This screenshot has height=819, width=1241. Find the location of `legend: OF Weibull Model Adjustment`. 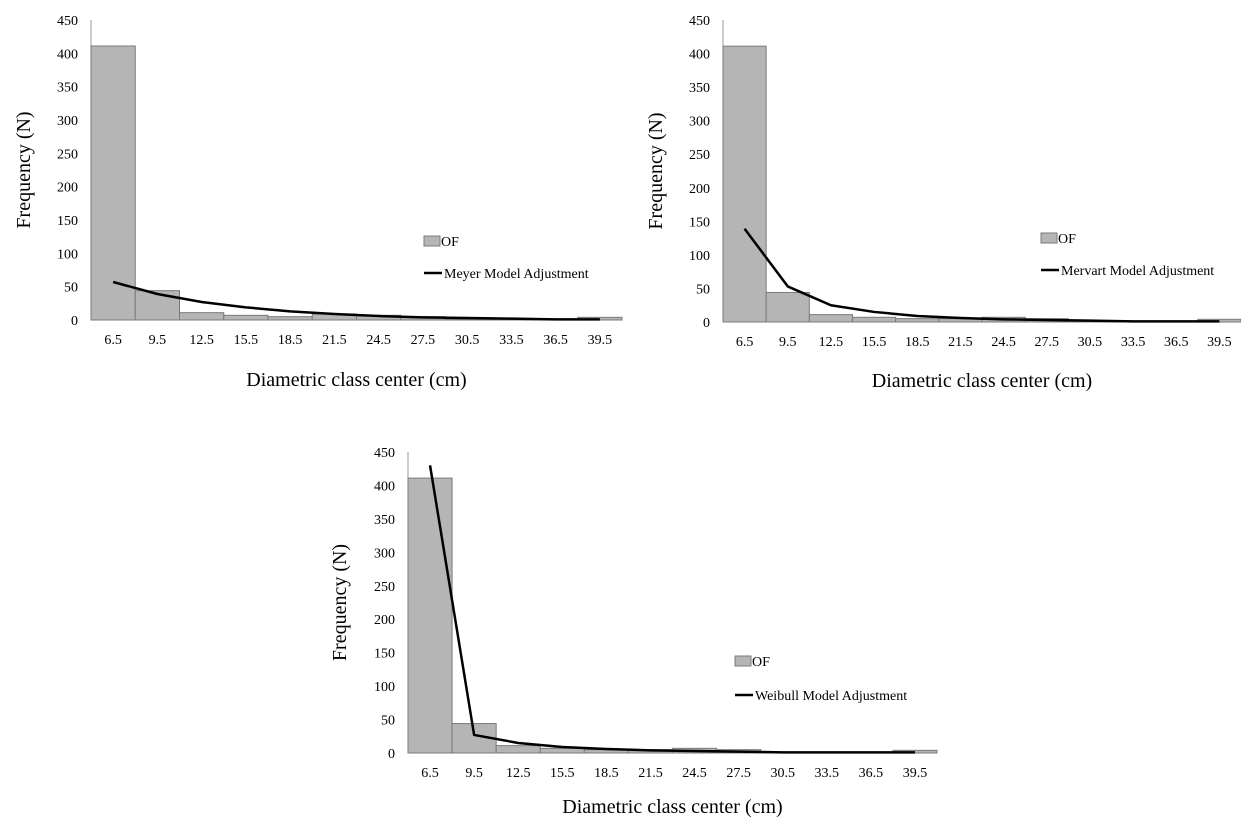

legend: OF Weibull Model Adjustment is located at coordinates (820, 679).